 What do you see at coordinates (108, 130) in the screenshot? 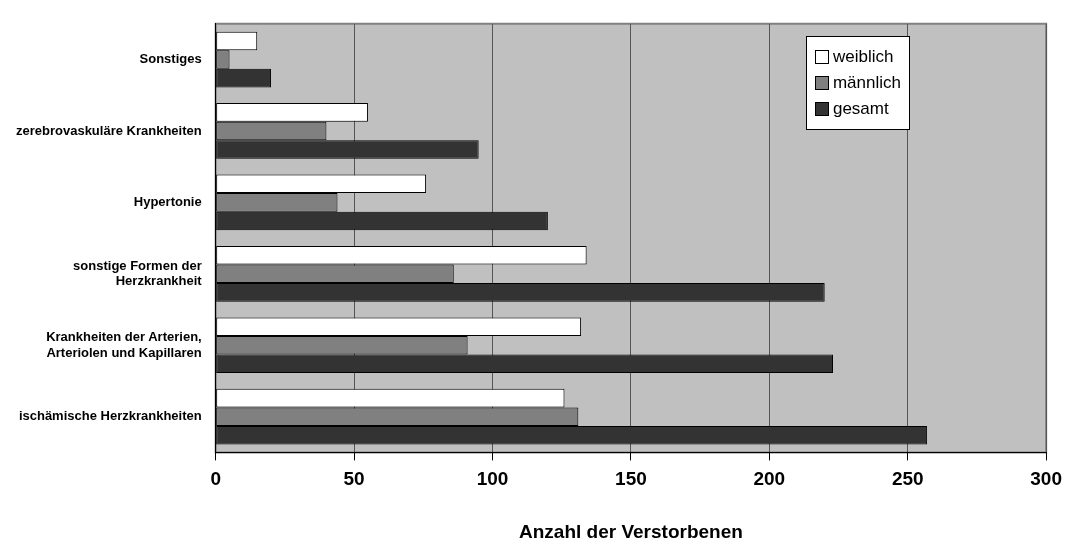
I see `y-tick-label: zerebrovaskuläre Krankheiten` at bounding box center [108, 130].